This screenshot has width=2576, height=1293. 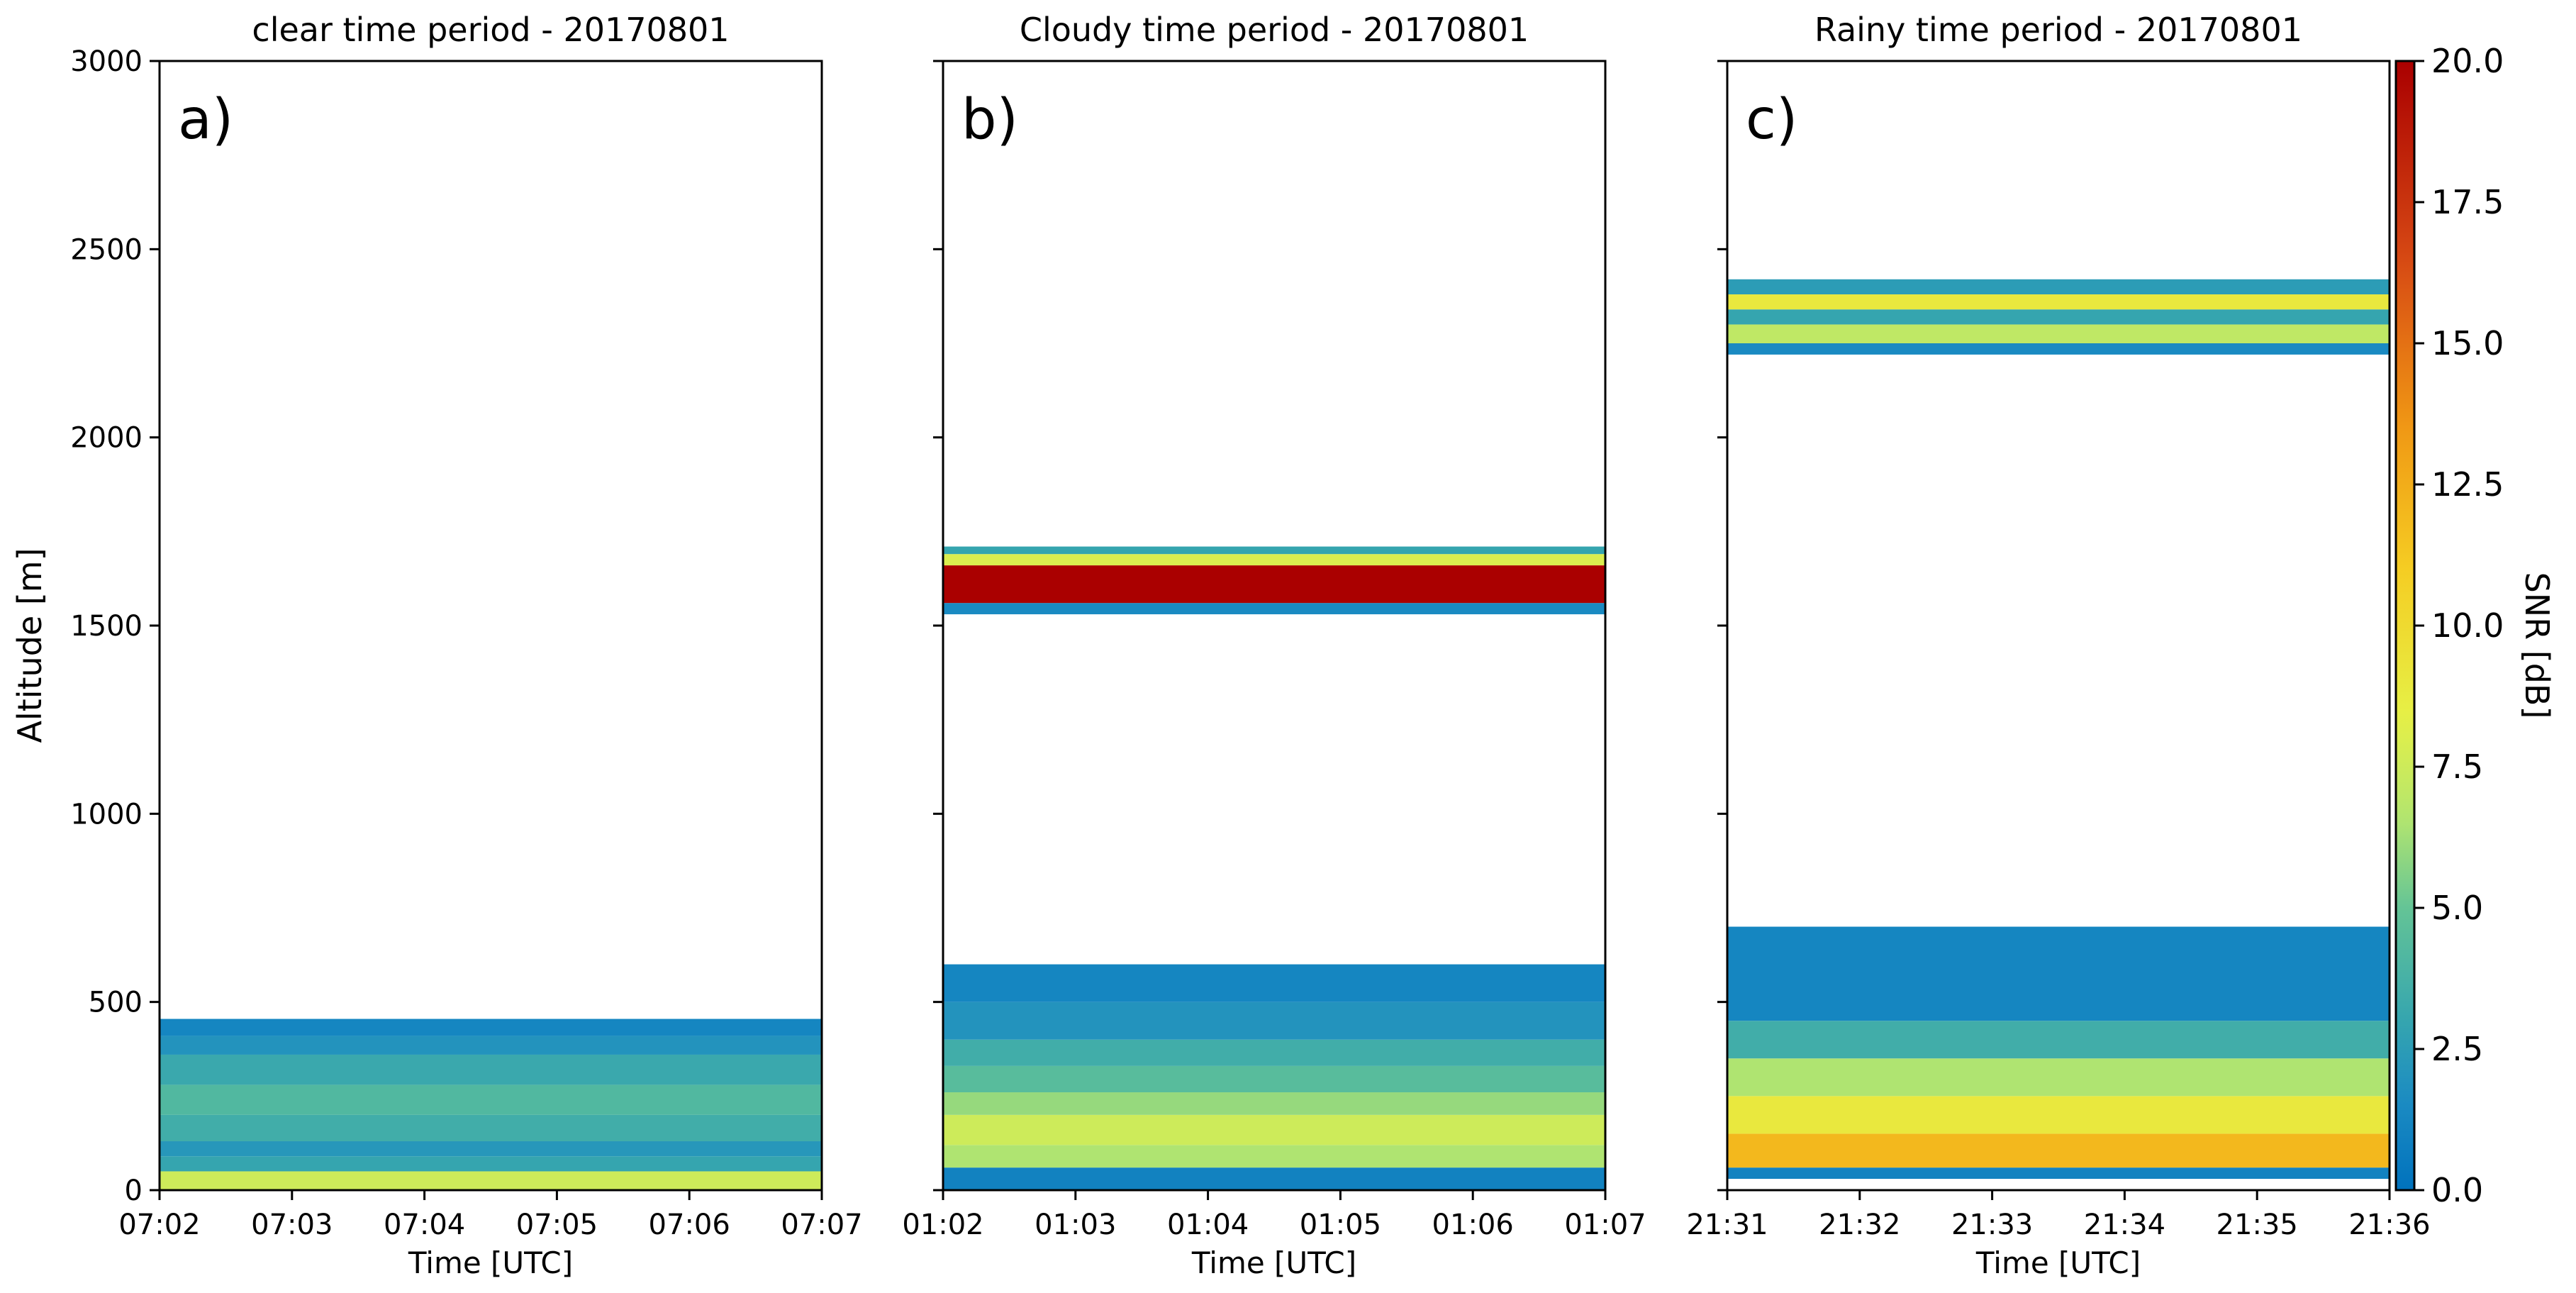 I want to click on colorbar-tick-label: 0.0, so click(x=2457, y=1190).